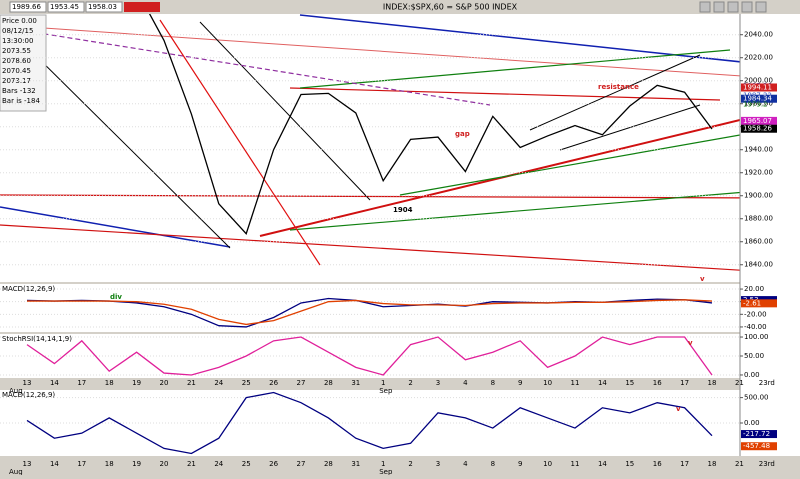 The width and height of the screenshot is (800, 479). I want to click on x-tick-label: 26, so click(273, 383).